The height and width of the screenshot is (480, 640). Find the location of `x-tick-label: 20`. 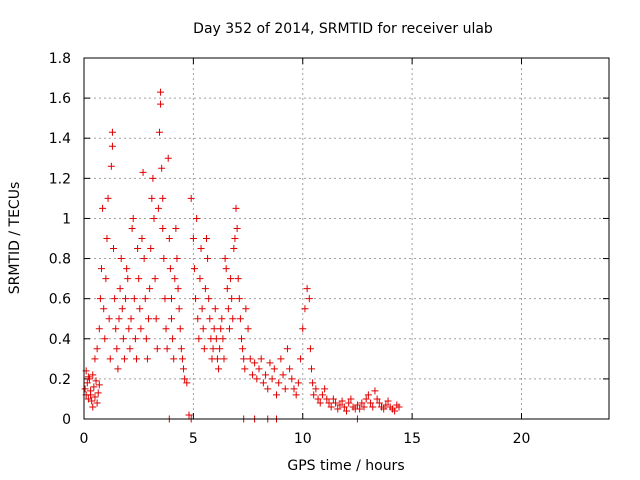

x-tick-label: 20 is located at coordinates (522, 439).